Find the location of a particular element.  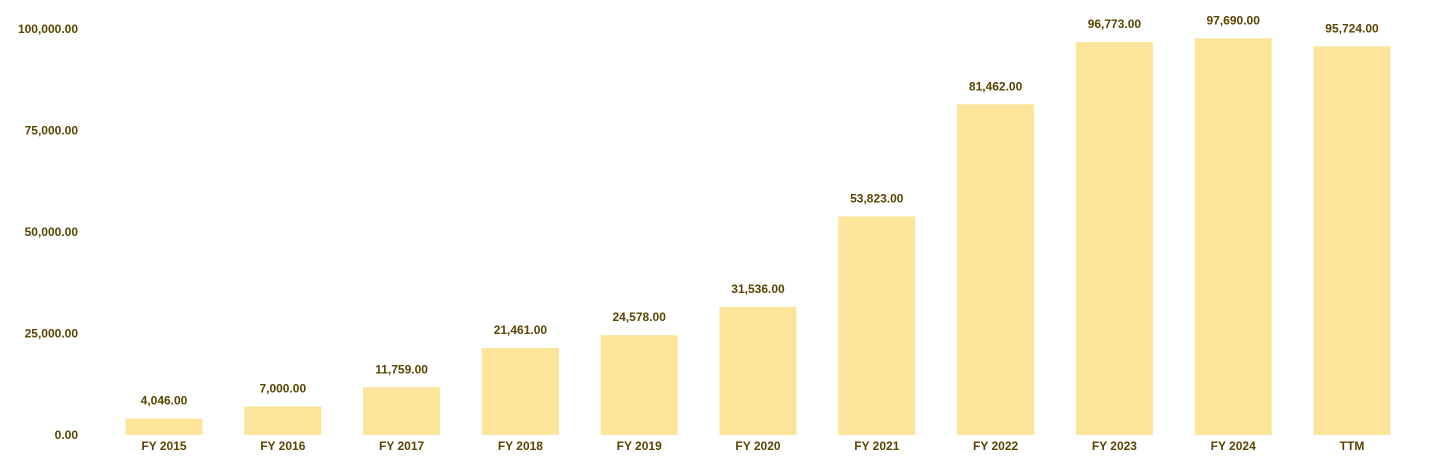

x-tick-label: FY 2015 is located at coordinates (163, 446).